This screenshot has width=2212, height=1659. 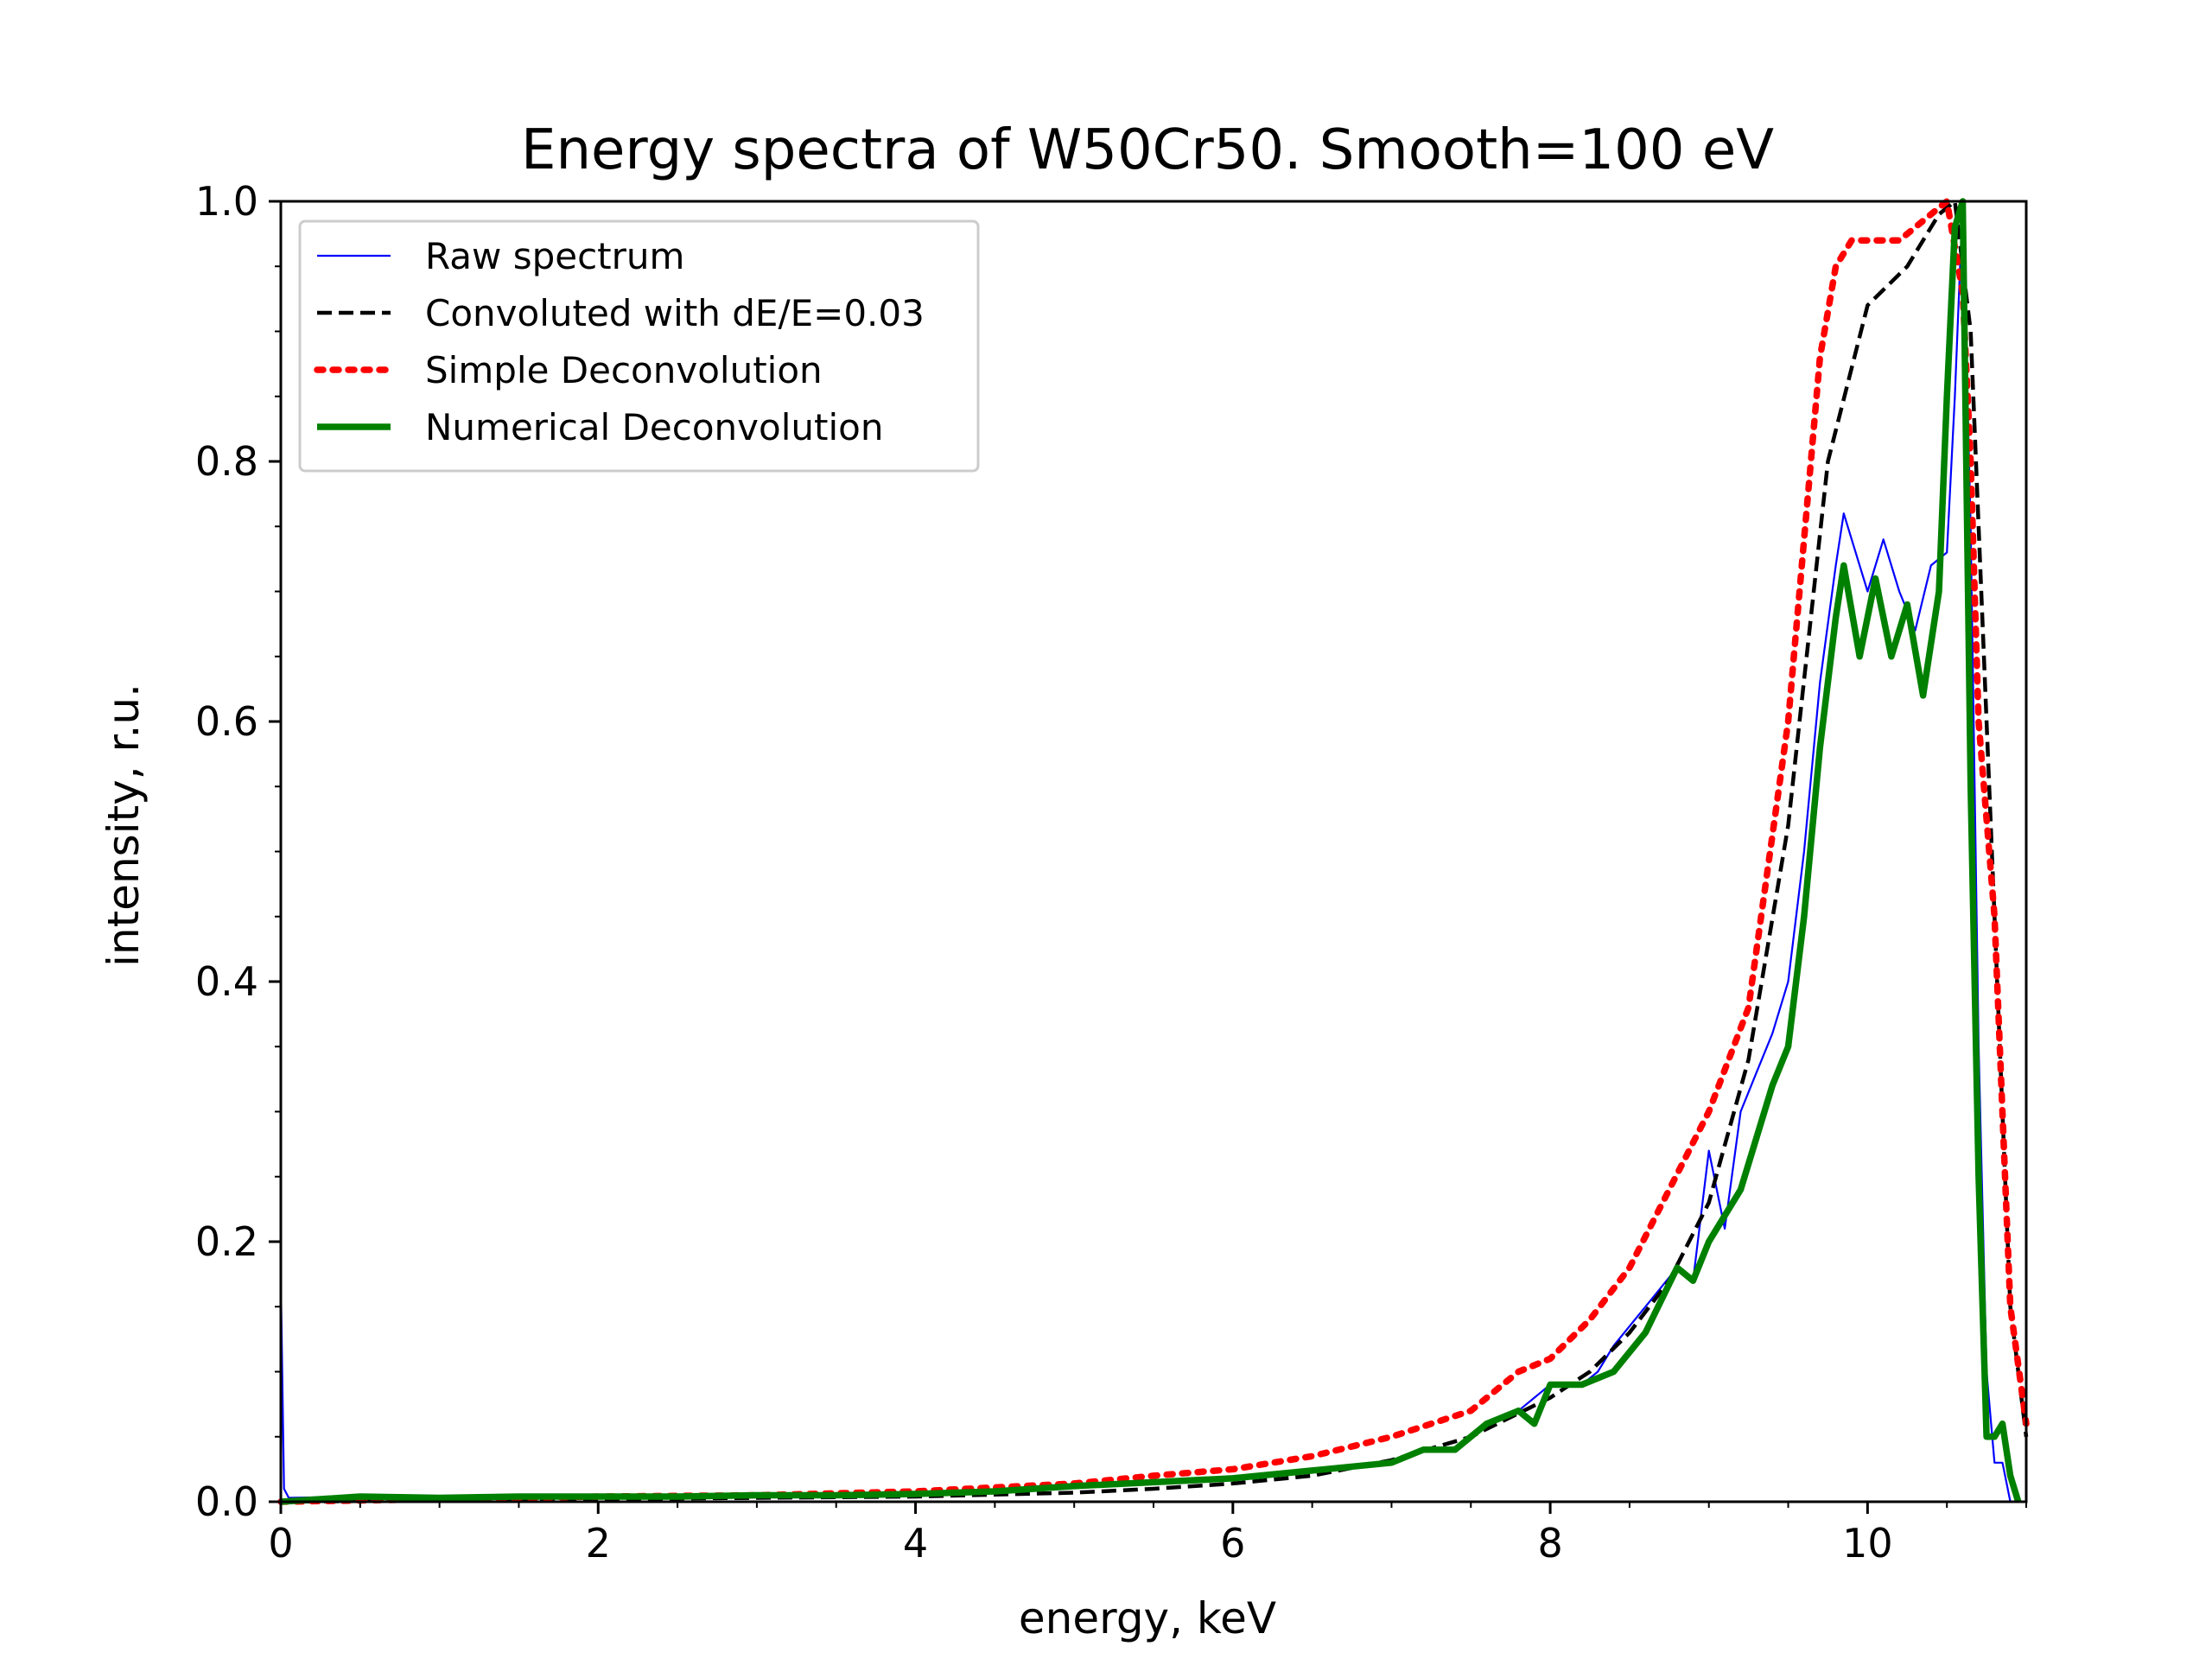 What do you see at coordinates (124, 825) in the screenshot?
I see `y-axis-label: intensity, r.u.` at bounding box center [124, 825].